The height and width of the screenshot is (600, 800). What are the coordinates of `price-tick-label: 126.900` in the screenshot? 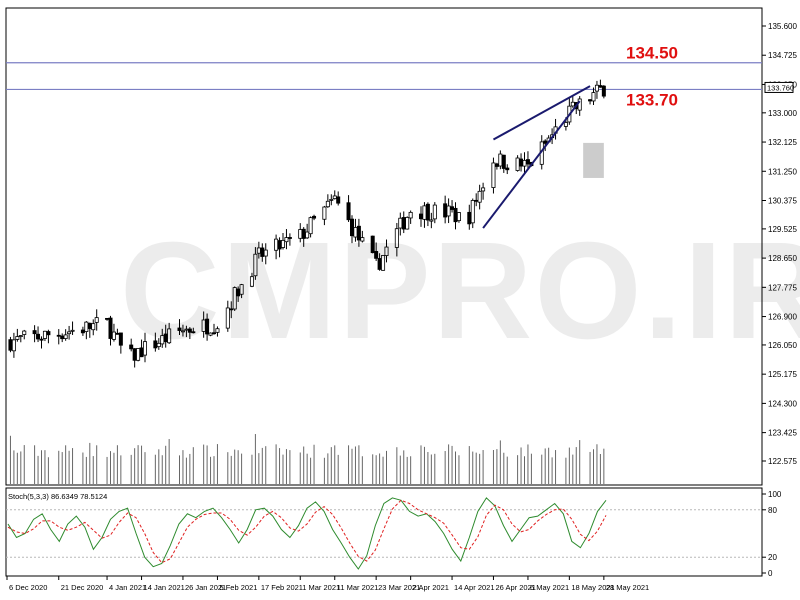 It's located at (782, 317).